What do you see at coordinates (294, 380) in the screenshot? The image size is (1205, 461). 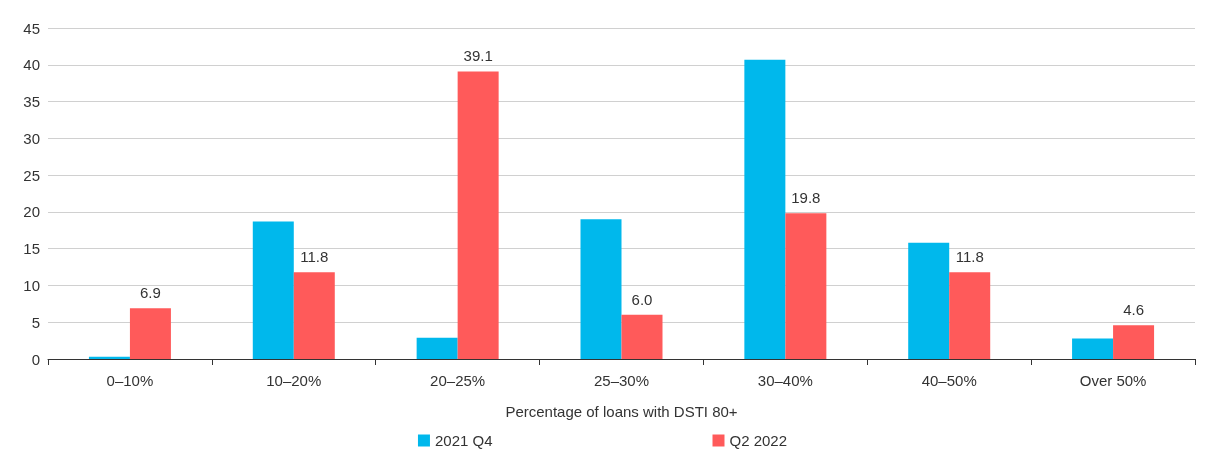 I see `x-tick-label: 10–20%` at bounding box center [294, 380].